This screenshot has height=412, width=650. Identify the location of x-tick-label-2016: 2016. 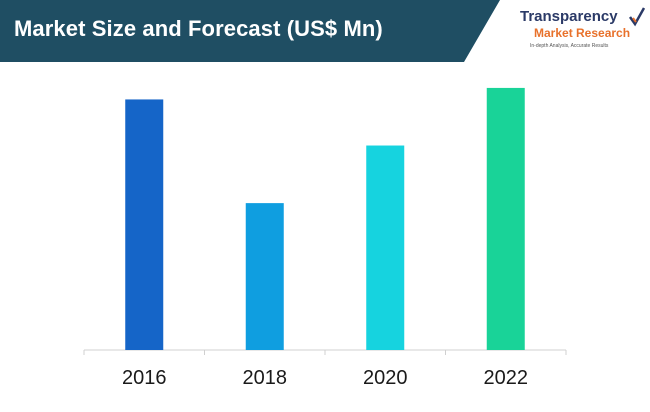
(144, 378).